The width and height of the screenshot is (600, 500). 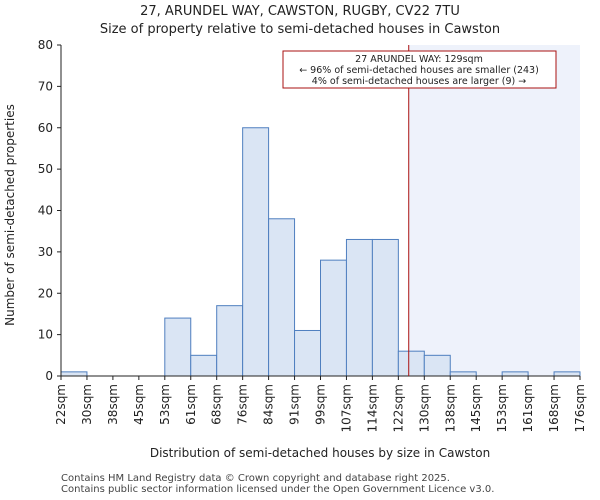 I want to click on annotation-rect, so click(x=419, y=69).